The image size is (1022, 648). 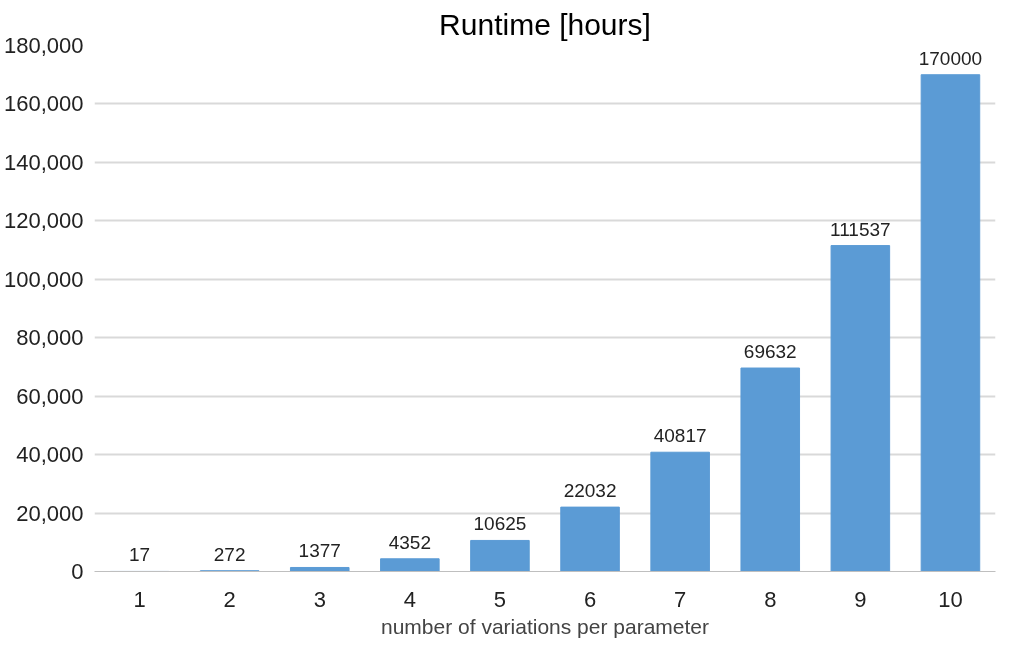 What do you see at coordinates (770, 352) in the screenshot?
I see `data-label: 69632` at bounding box center [770, 352].